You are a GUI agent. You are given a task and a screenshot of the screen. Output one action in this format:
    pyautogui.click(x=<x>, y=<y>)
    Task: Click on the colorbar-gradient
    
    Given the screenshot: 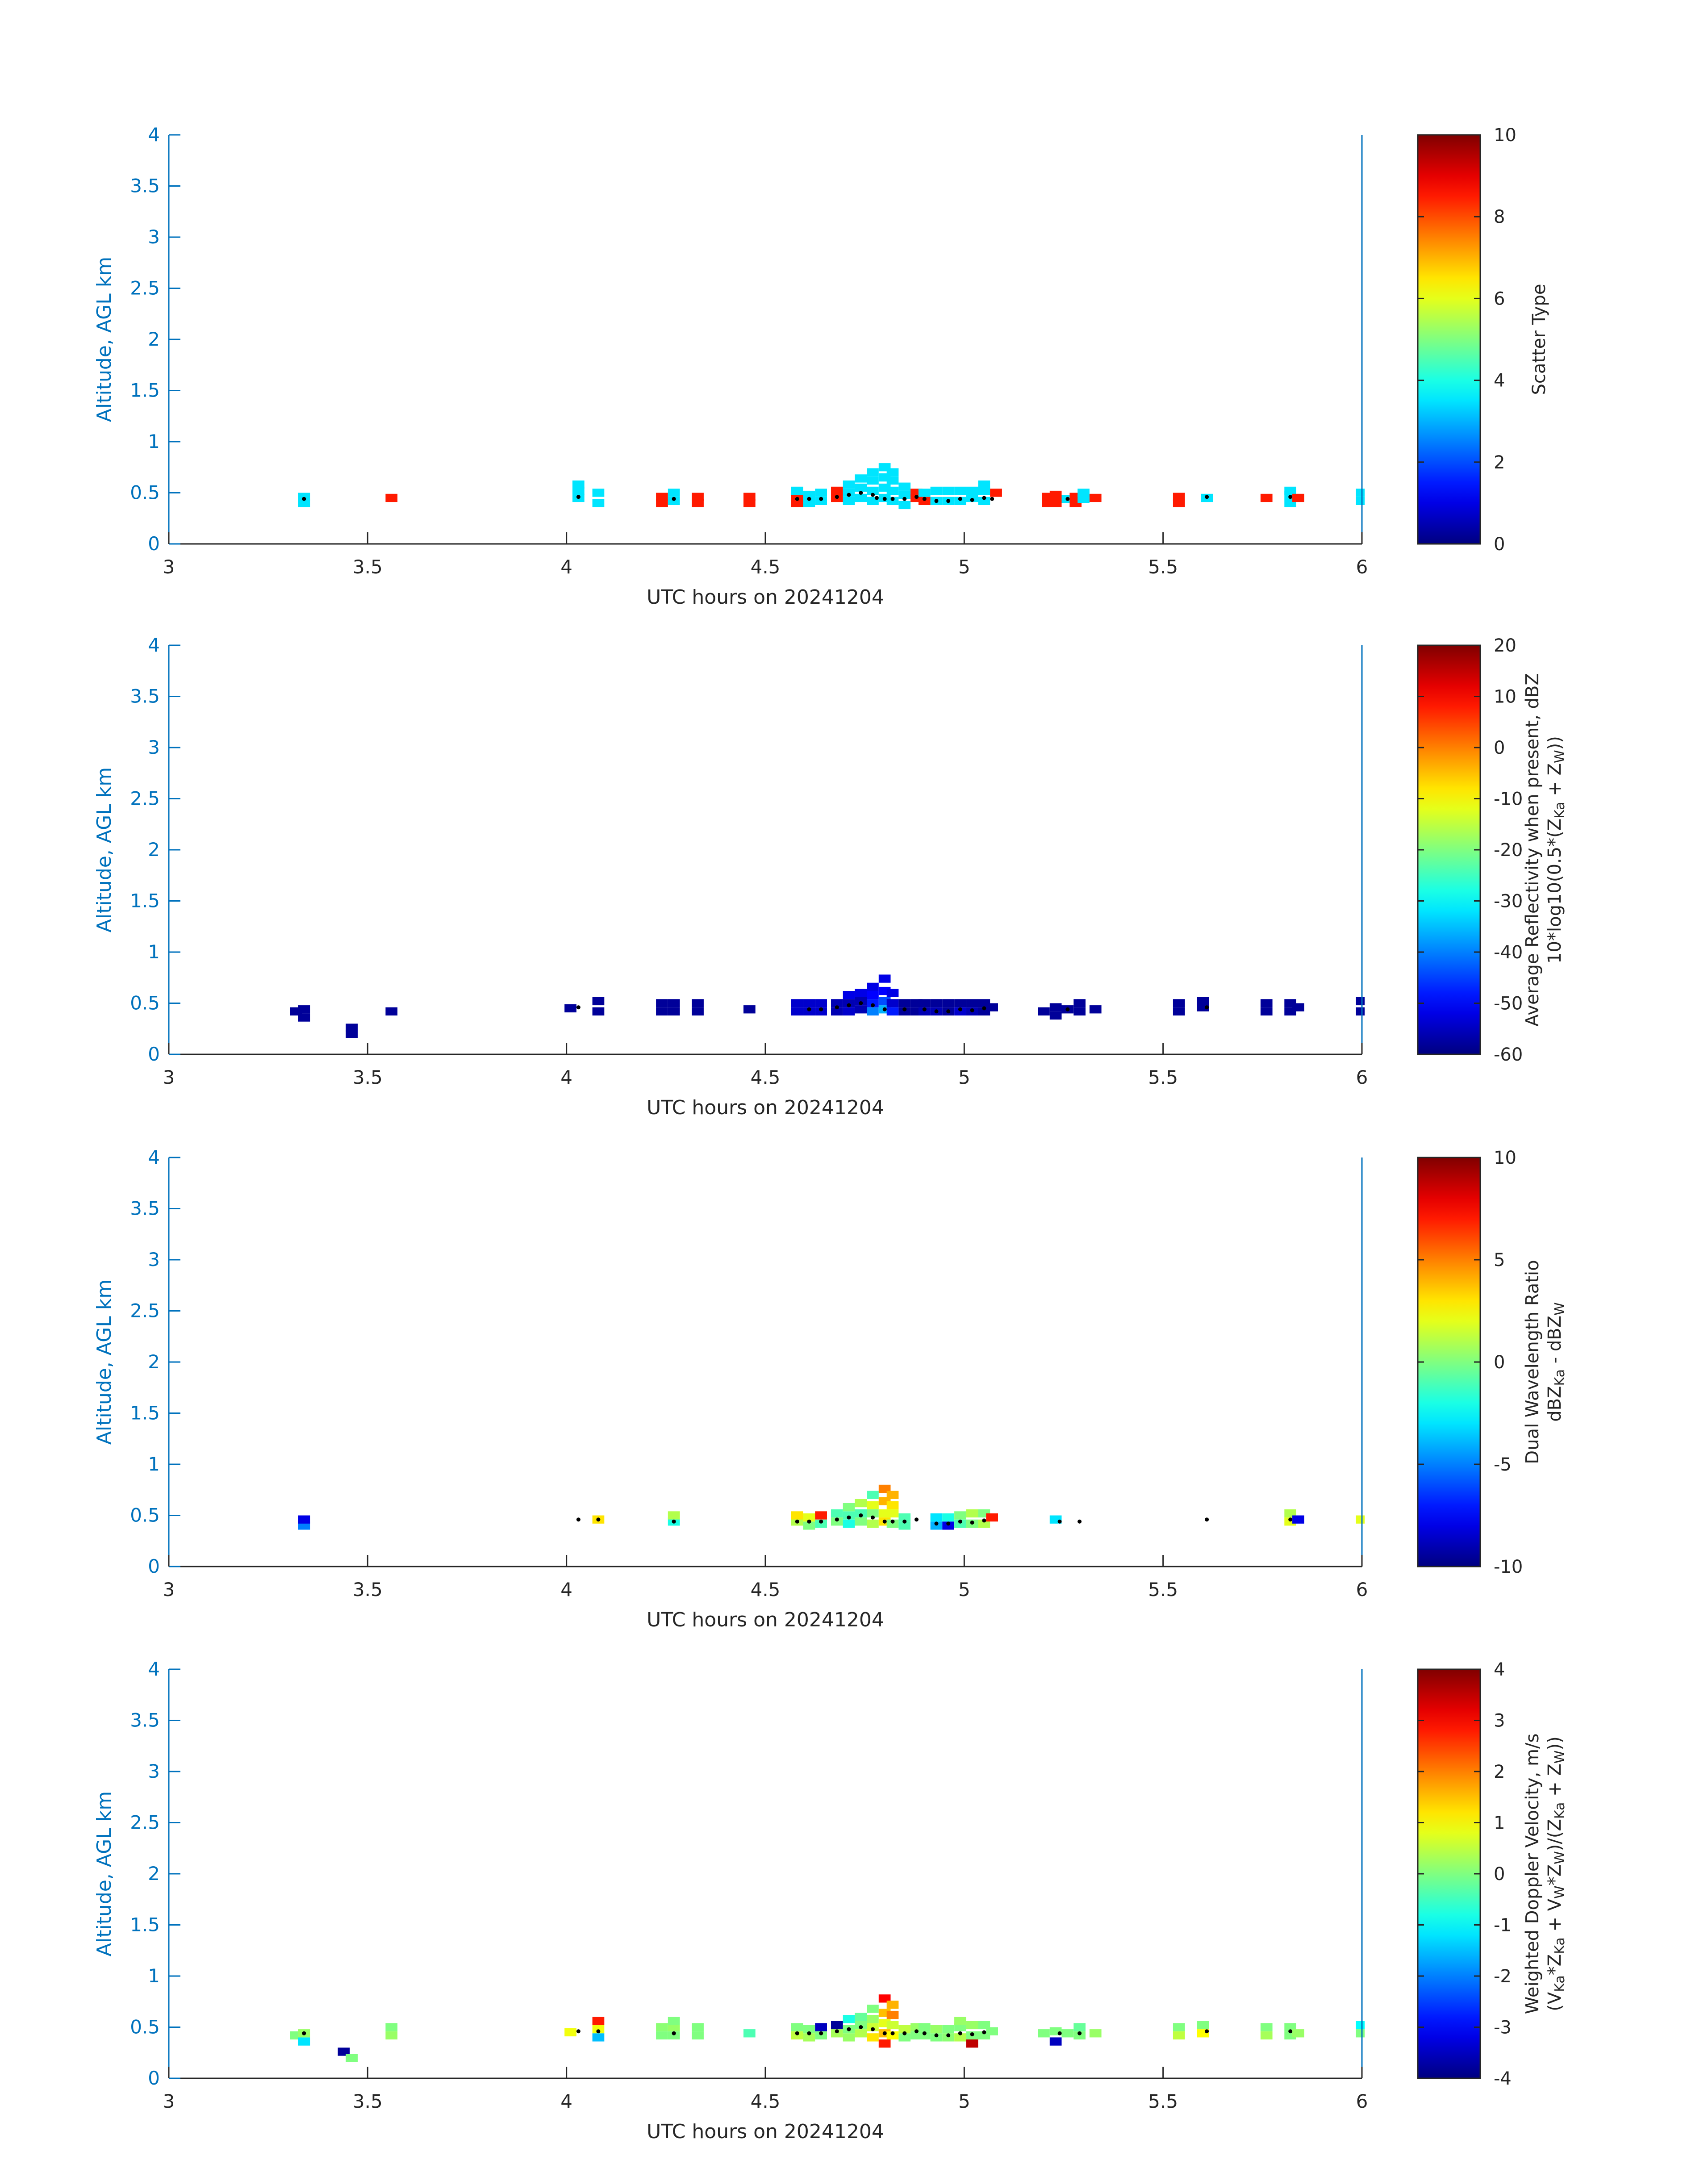 What is the action you would take?
    pyautogui.click(x=1449, y=1873)
    